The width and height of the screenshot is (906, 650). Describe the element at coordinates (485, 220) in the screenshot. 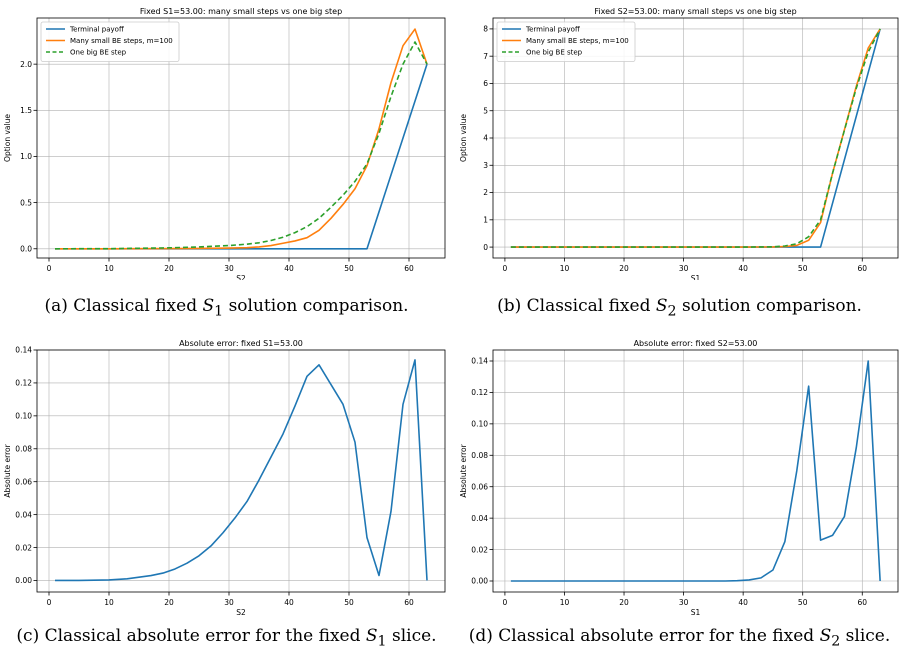

I see `y-tick-label: 1` at that location.